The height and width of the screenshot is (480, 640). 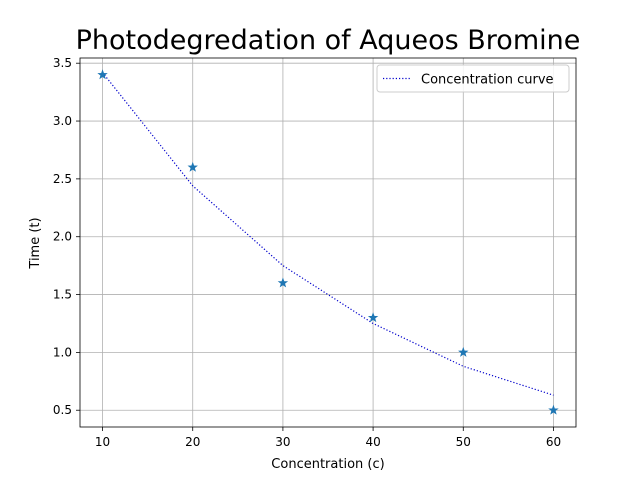 What do you see at coordinates (553, 442) in the screenshot?
I see `x-tick-label-5: 60` at bounding box center [553, 442].